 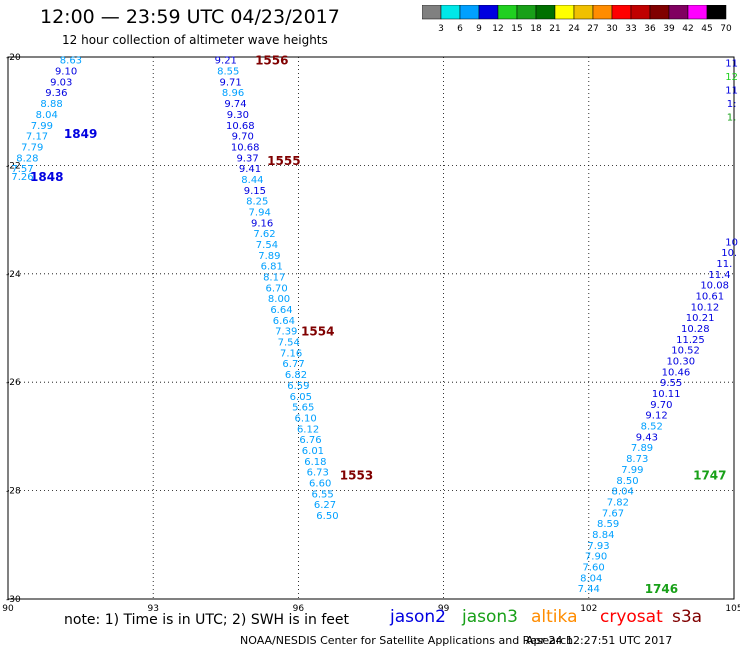 I want to click on x-tick-label: 99, so click(x=444, y=609).